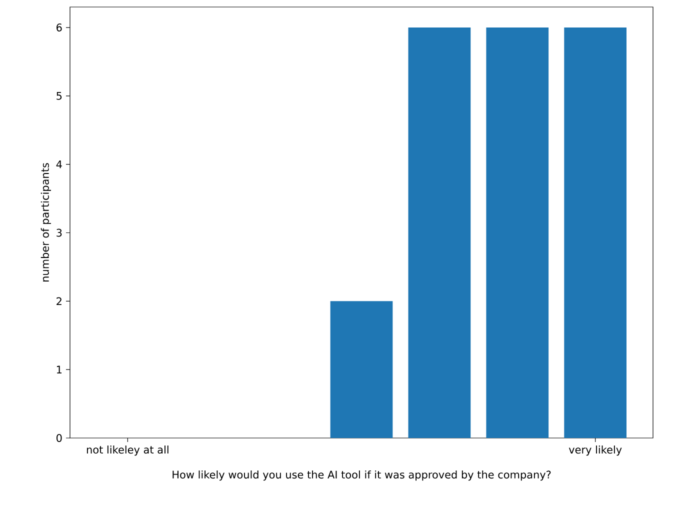  Describe the element at coordinates (127, 451) in the screenshot. I see `x-tick-label: not likeley at all` at that location.